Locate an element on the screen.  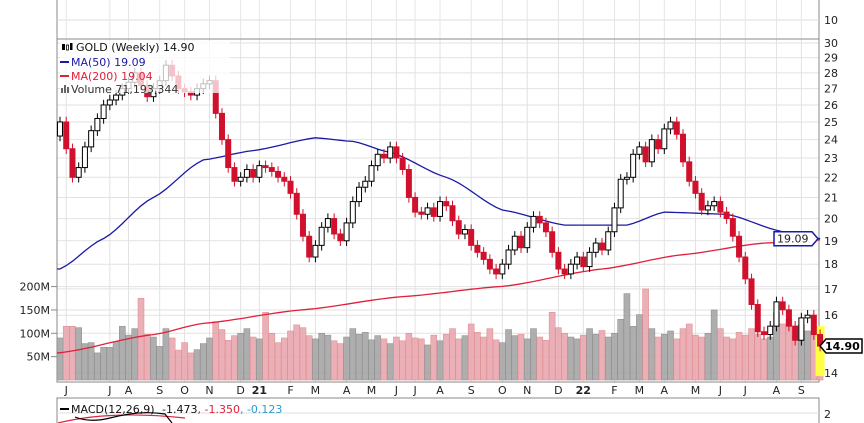
price-tick: 28 is located at coordinates (831, 73).